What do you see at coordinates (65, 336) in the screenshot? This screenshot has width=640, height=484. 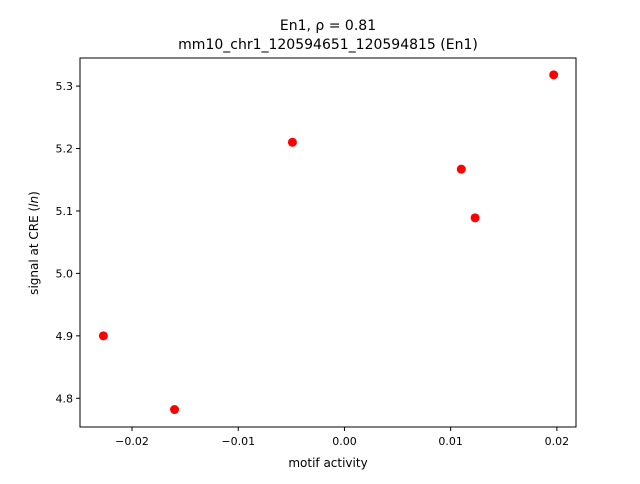 I see `y-tick-label: 4.9` at bounding box center [65, 336].